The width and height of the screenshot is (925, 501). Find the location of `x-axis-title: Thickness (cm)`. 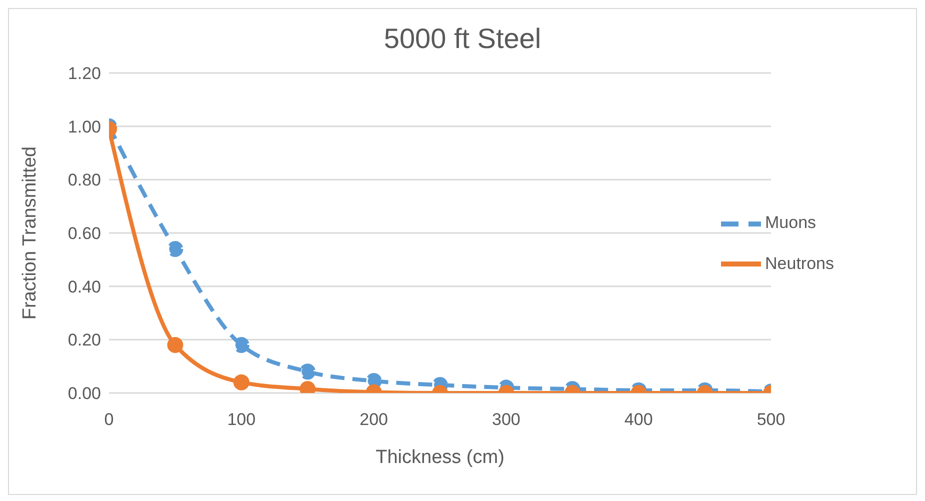

x-axis-title: Thickness (cm) is located at coordinates (440, 457).